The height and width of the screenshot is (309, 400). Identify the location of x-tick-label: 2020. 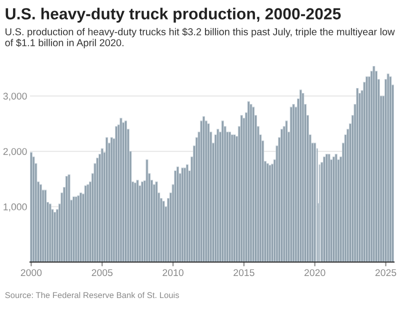
(315, 272).